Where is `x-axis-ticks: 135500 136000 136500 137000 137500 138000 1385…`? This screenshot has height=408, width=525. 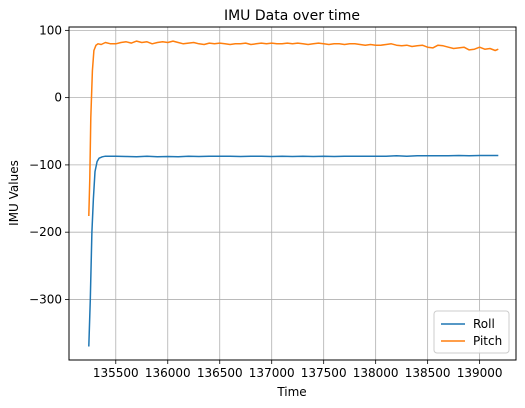
x-axis-ticks: 135500 136000 136500 137000 137500 138000 1385… is located at coordinates (298, 370).